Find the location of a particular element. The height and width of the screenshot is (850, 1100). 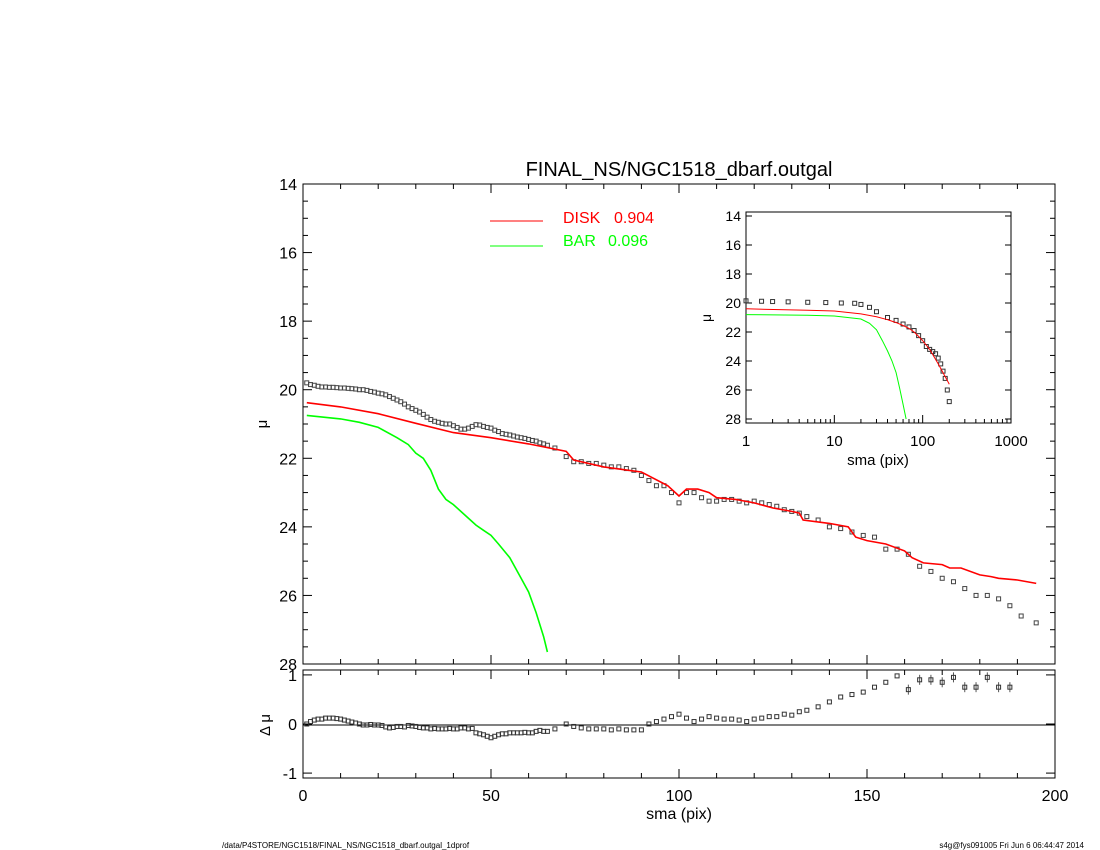

inset-y-axis: 14 16 18 20 22 24 26 28 is located at coordinates (868, 317).